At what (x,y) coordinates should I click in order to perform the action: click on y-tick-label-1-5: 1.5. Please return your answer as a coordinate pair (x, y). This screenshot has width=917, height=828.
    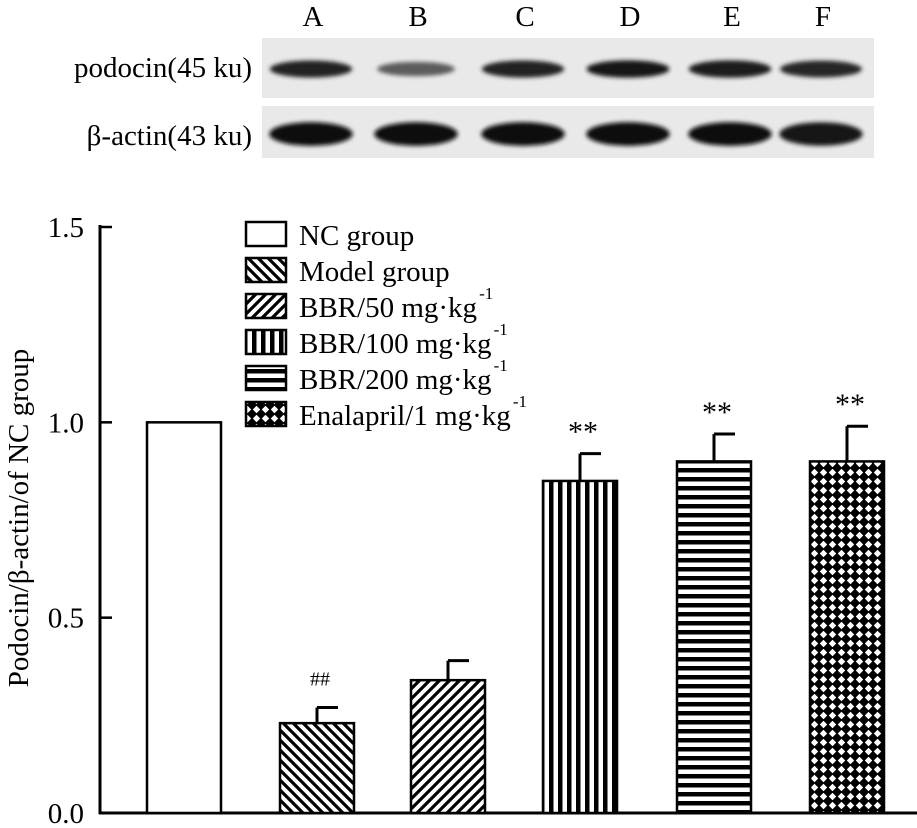
    Looking at the image, I should click on (66, 228).